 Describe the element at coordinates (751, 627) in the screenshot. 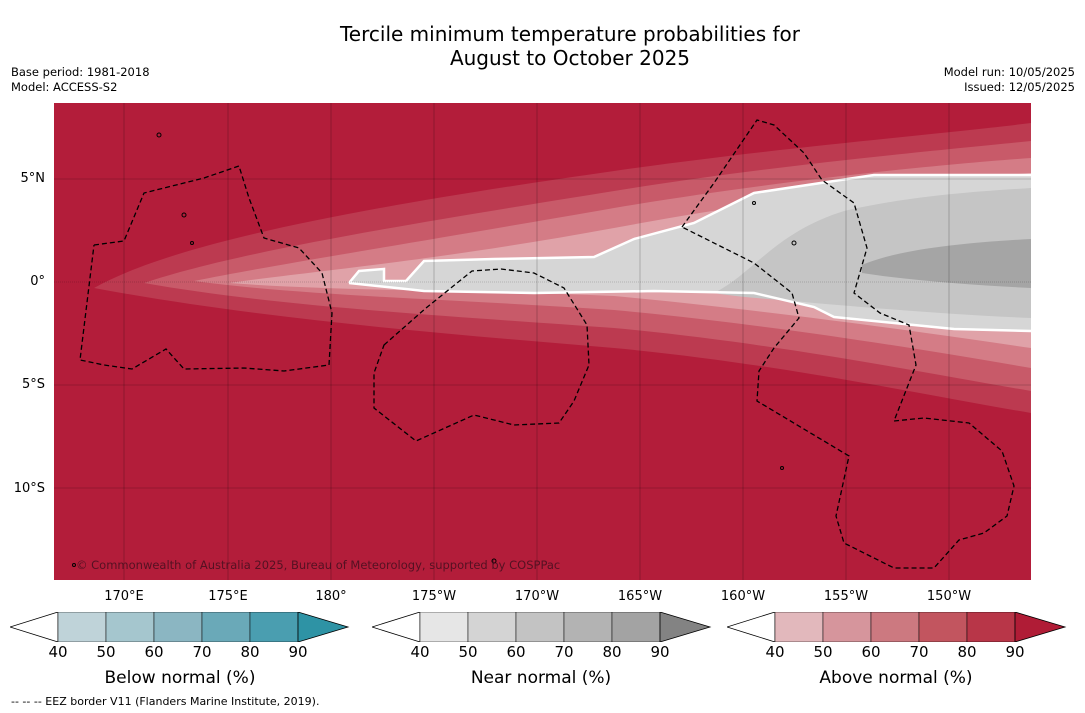

I see `above-extend-low` at that location.